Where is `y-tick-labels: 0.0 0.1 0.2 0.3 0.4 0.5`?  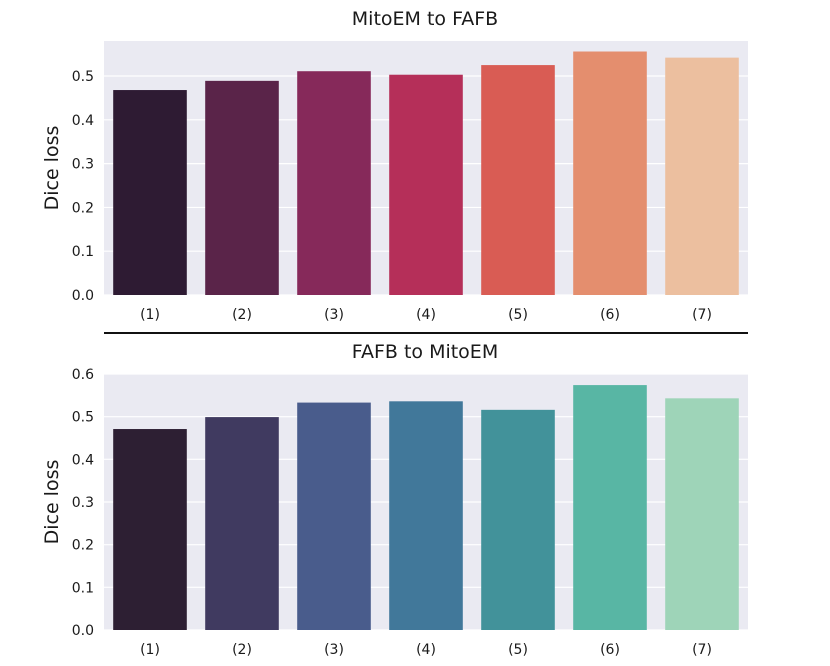
y-tick-labels: 0.0 0.1 0.2 0.3 0.4 0.5 is located at coordinates (83, 186).